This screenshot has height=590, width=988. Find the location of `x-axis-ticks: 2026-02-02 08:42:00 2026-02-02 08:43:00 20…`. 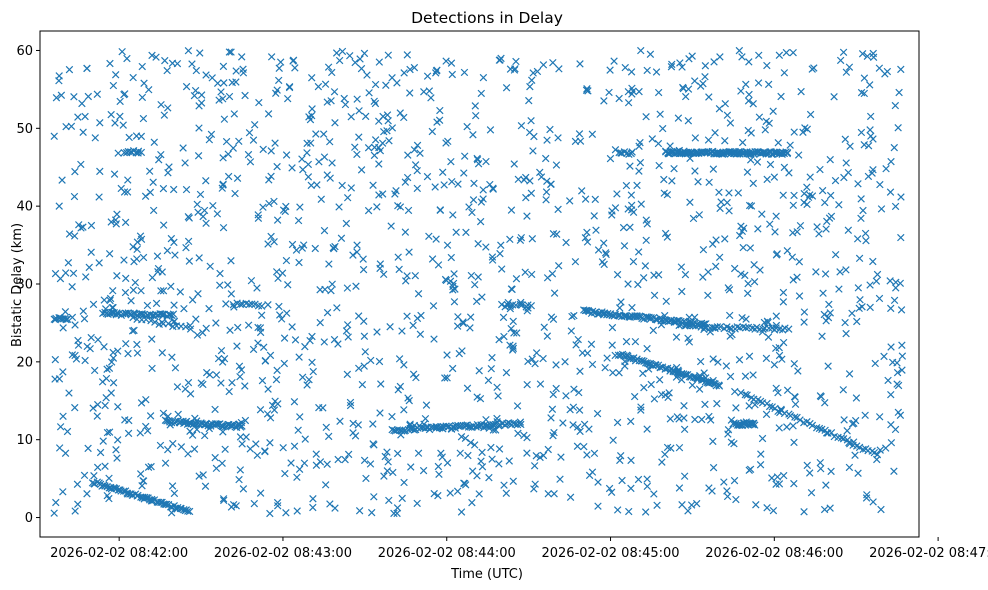

x-axis-ticks: 2026-02-02 08:42:00 2026-02-02 08:43:00 20… is located at coordinates (519, 549).